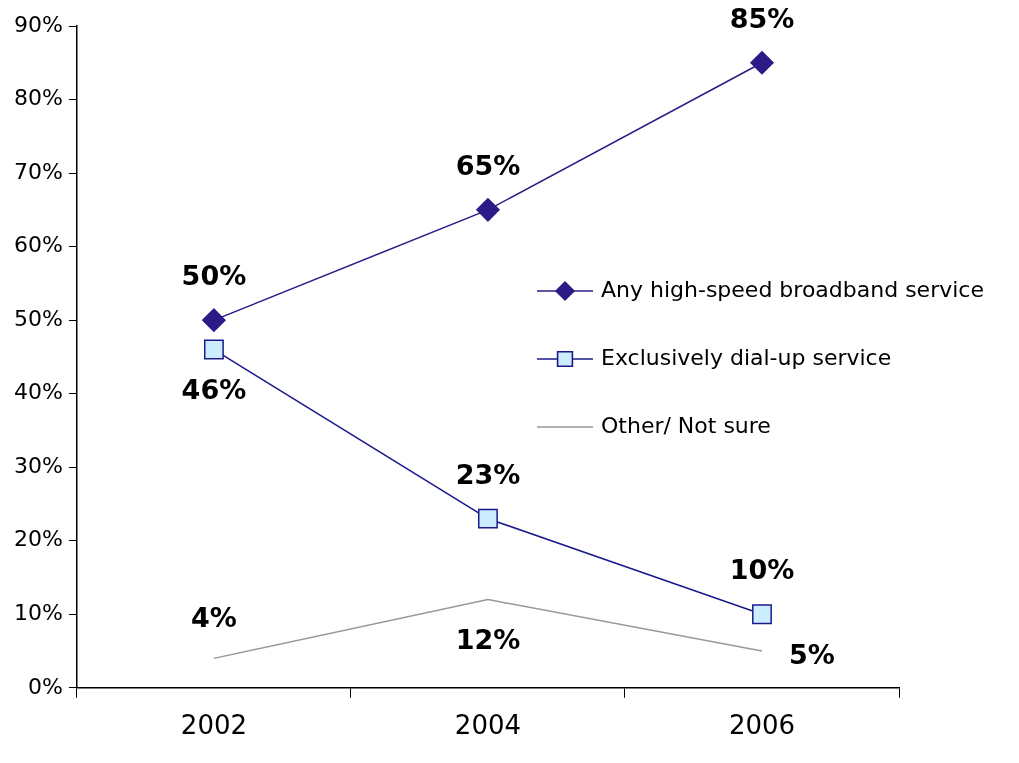  I want to click on y-tick-label: 20%, so click(38, 539).